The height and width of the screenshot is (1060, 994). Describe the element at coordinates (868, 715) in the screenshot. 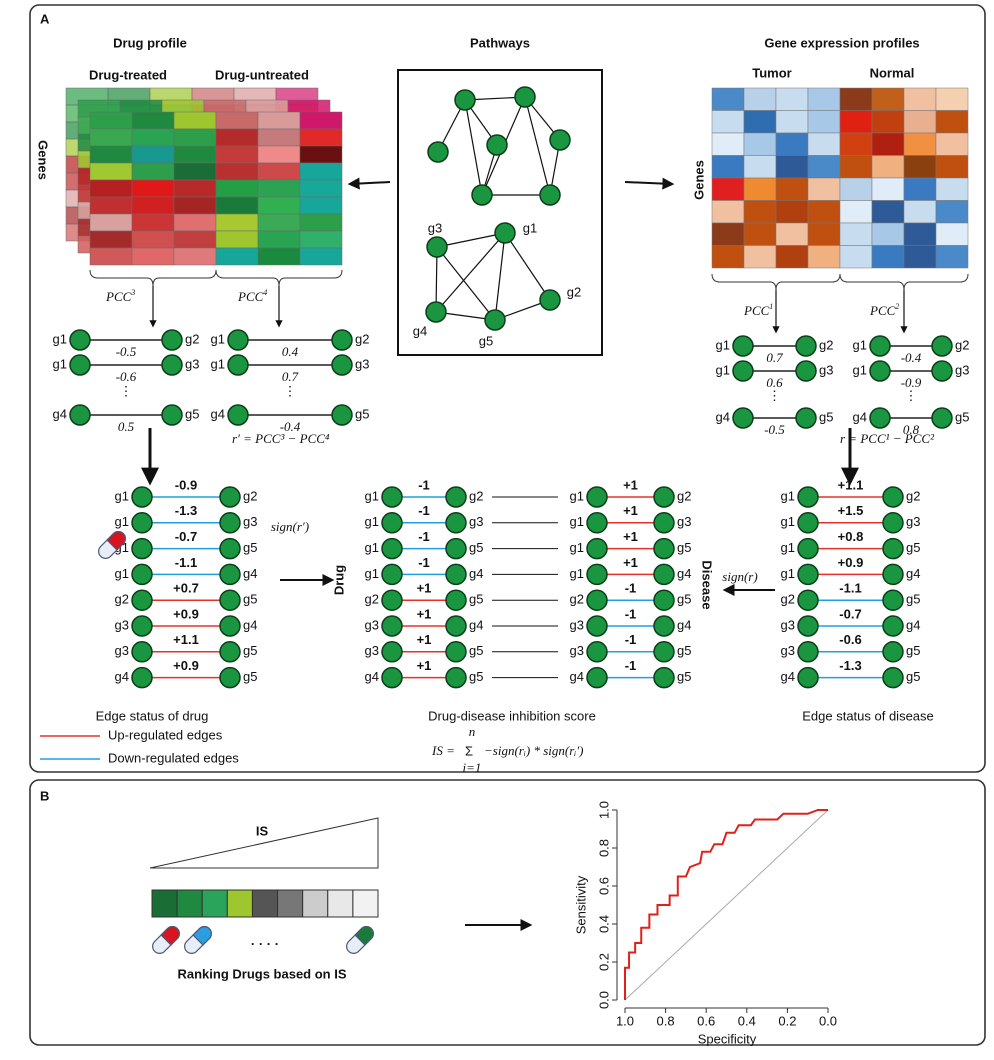

I see `caption: Edge status of disease` at that location.